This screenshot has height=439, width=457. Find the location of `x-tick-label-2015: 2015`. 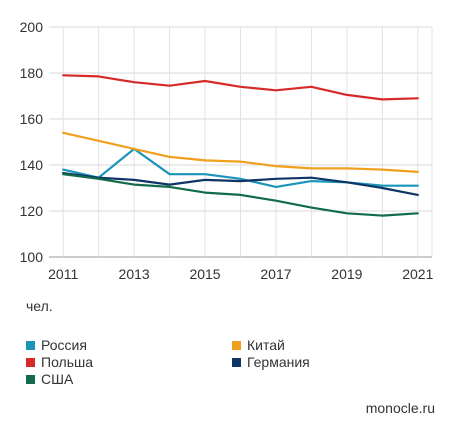

x-tick-label-2015: 2015 is located at coordinates (204, 274).